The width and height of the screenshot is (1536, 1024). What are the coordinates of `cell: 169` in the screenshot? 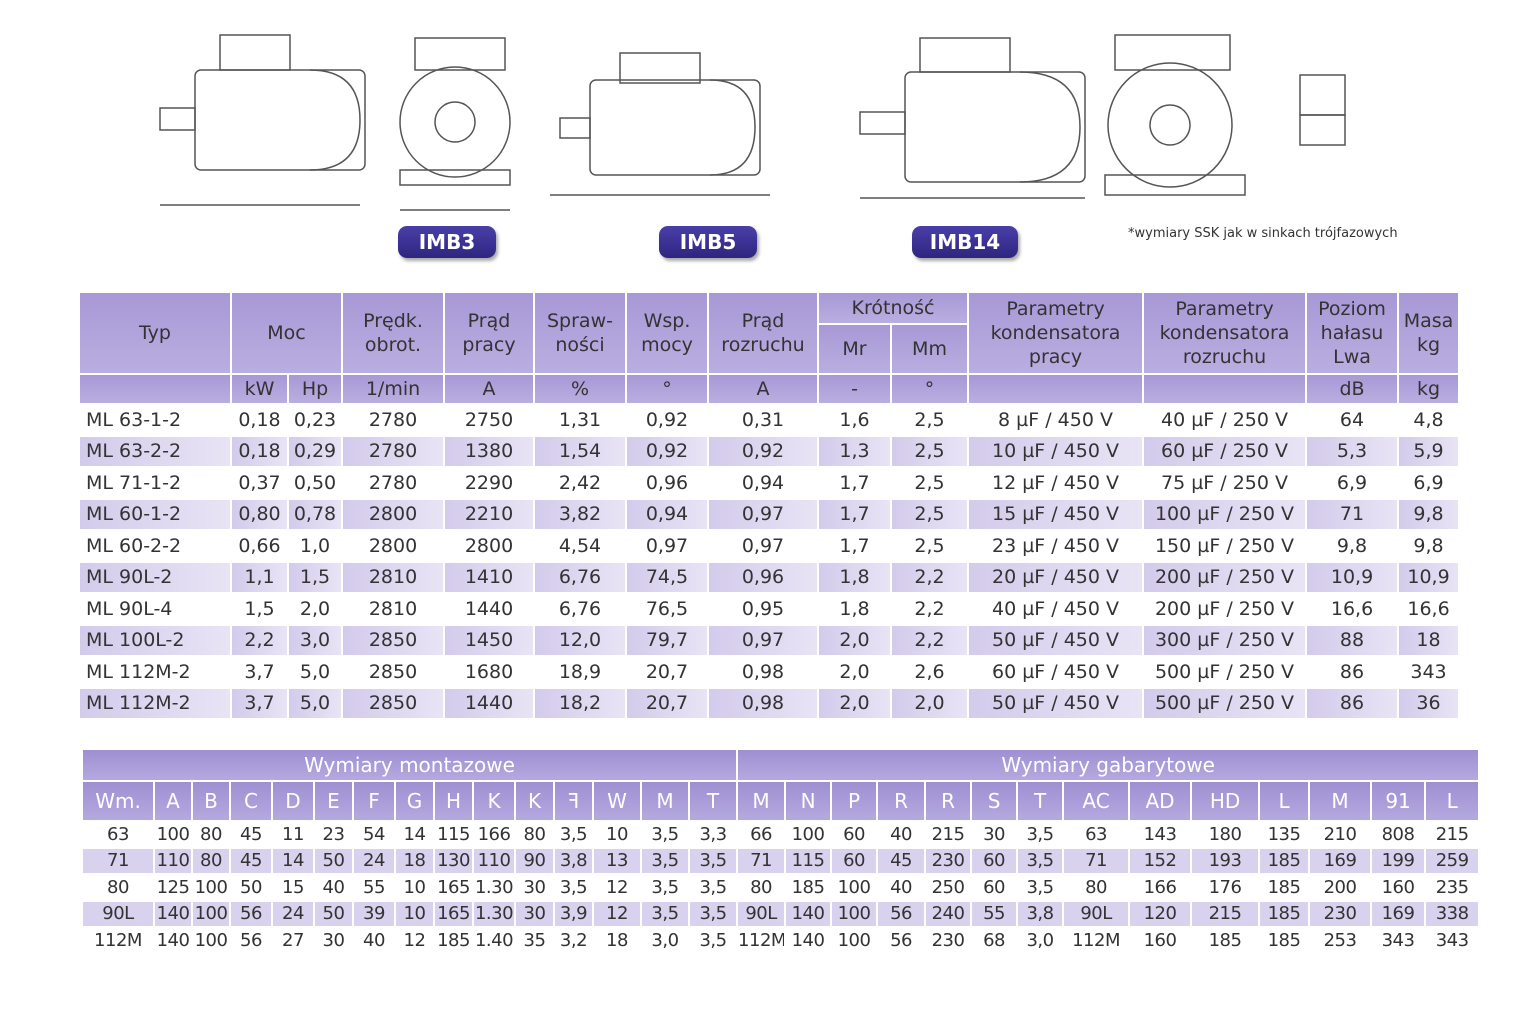 It's located at (1398, 913).